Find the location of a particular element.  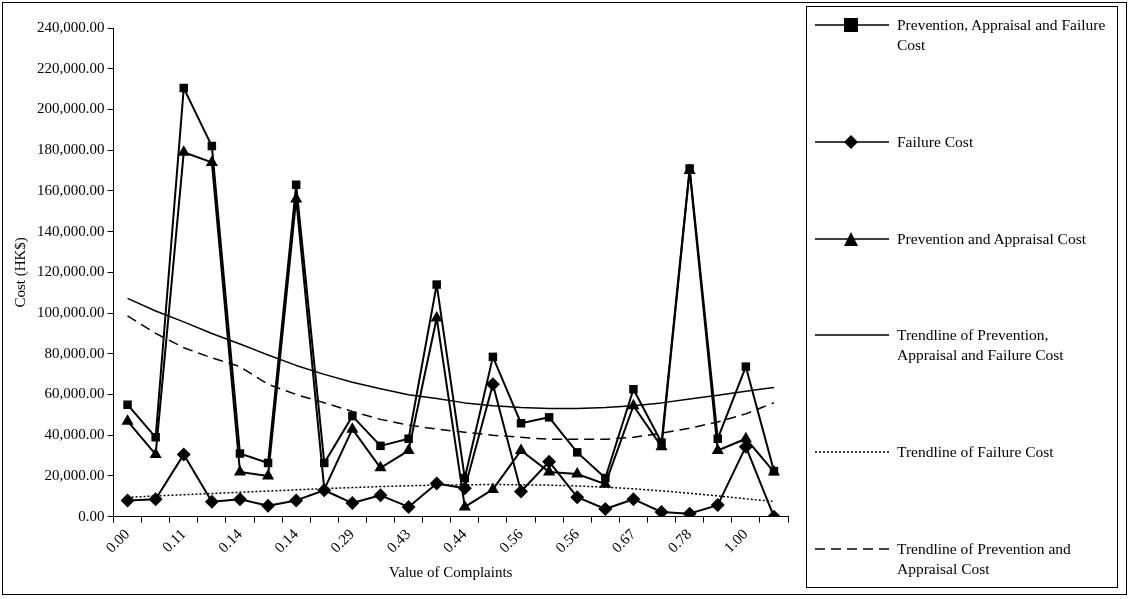

y-tick-label: 240,000.00 is located at coordinates (71, 26).